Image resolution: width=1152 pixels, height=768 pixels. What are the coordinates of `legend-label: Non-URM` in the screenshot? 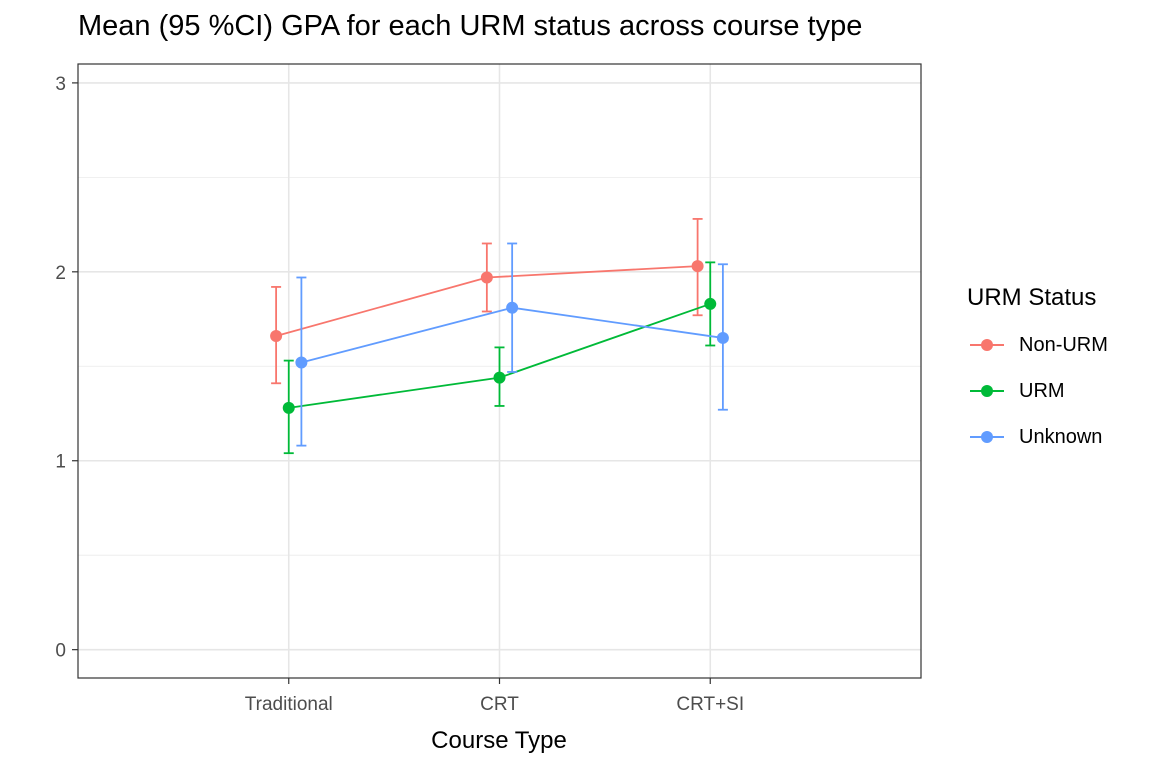 It's located at (1063, 344).